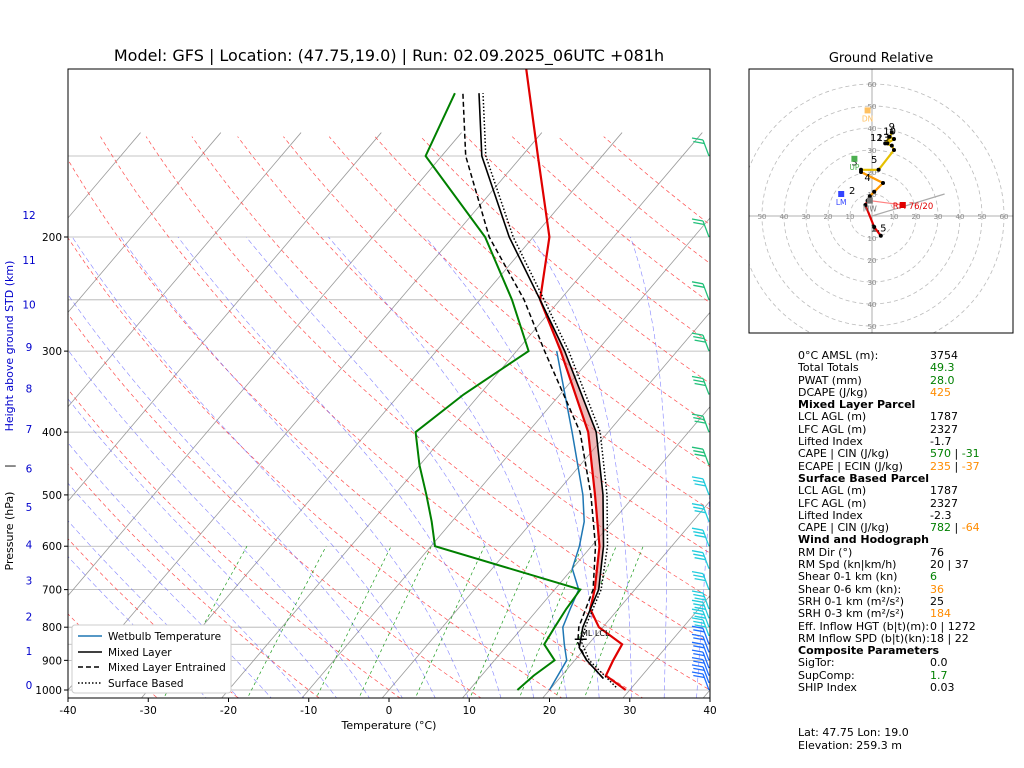 The image size is (1024, 768). Describe the element at coordinates (850, 745) in the screenshot. I see `elevation: Elevation: 259.3 m` at that location.